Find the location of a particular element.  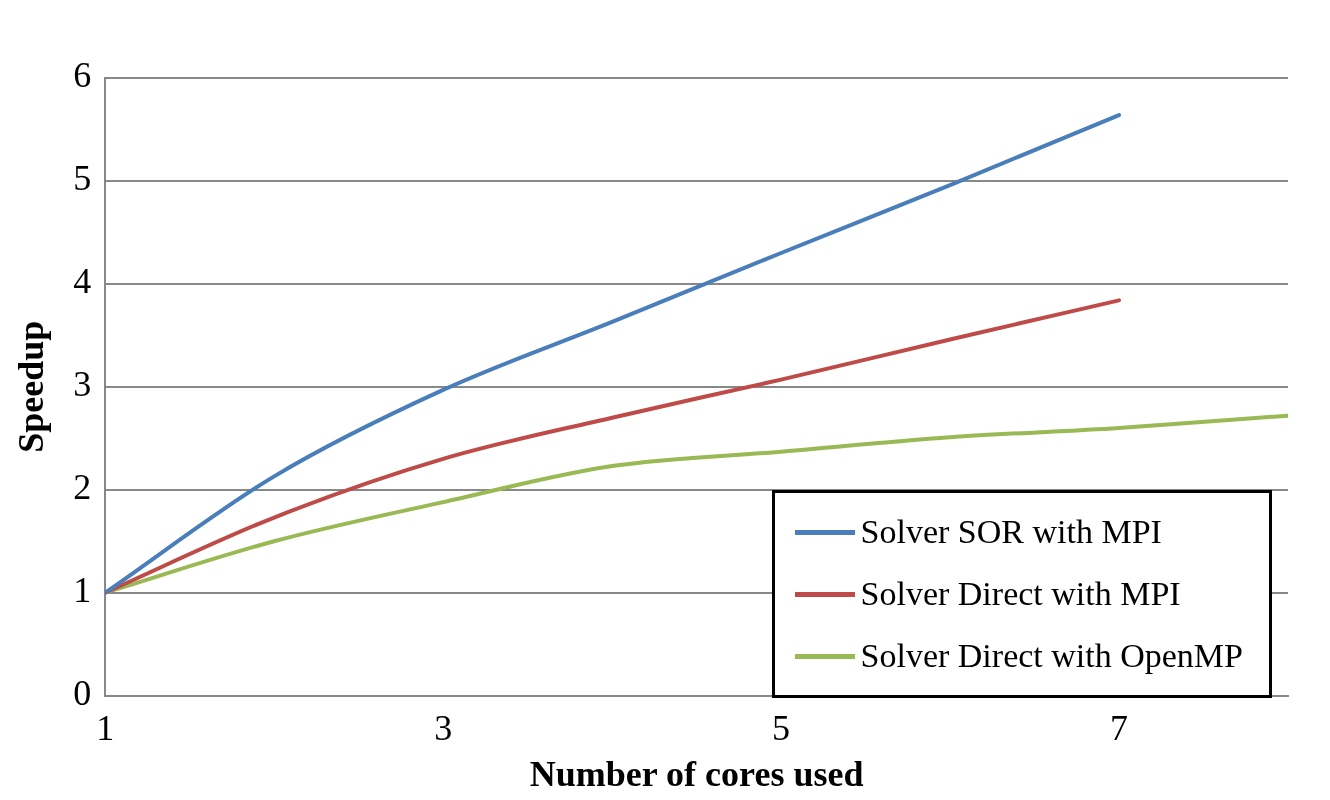

legend-label: Solver Direct with MPI is located at coordinates (1020, 594).